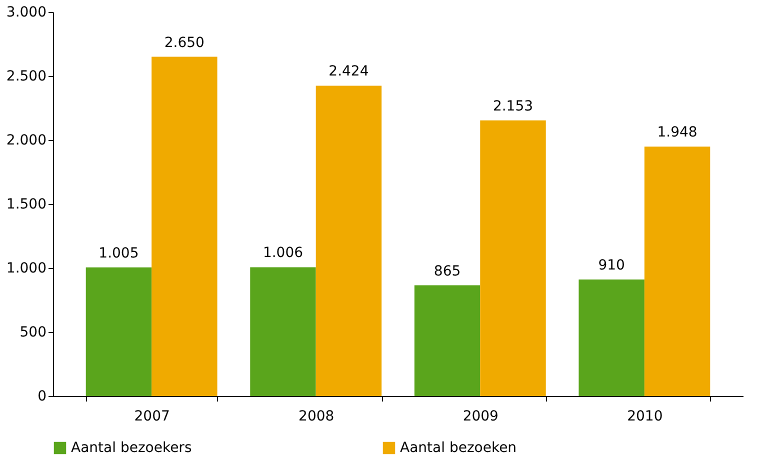  What do you see at coordinates (447, 271) in the screenshot?
I see `data-label: 865` at bounding box center [447, 271].